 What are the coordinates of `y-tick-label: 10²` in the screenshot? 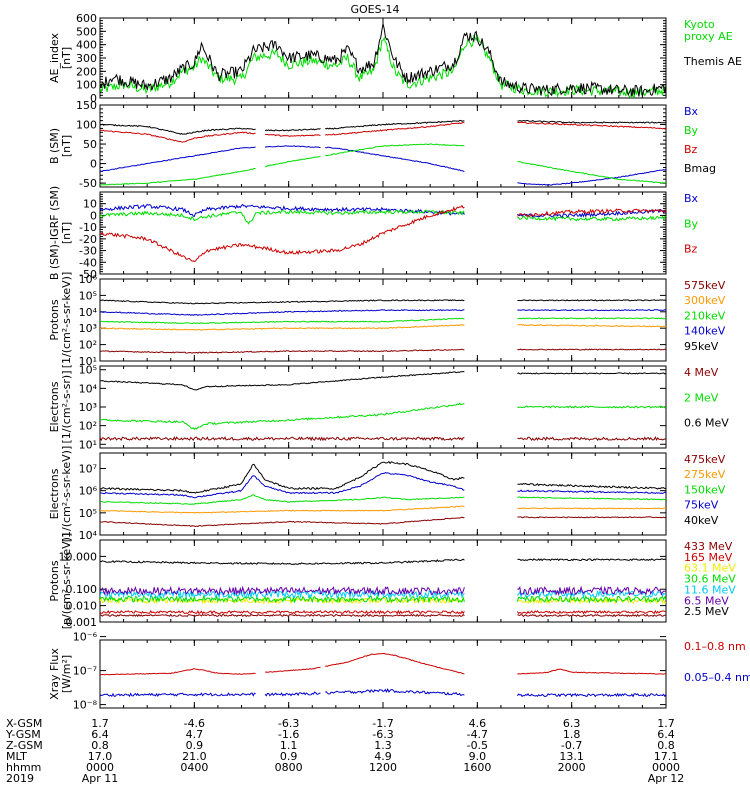 It's located at (88, 426).